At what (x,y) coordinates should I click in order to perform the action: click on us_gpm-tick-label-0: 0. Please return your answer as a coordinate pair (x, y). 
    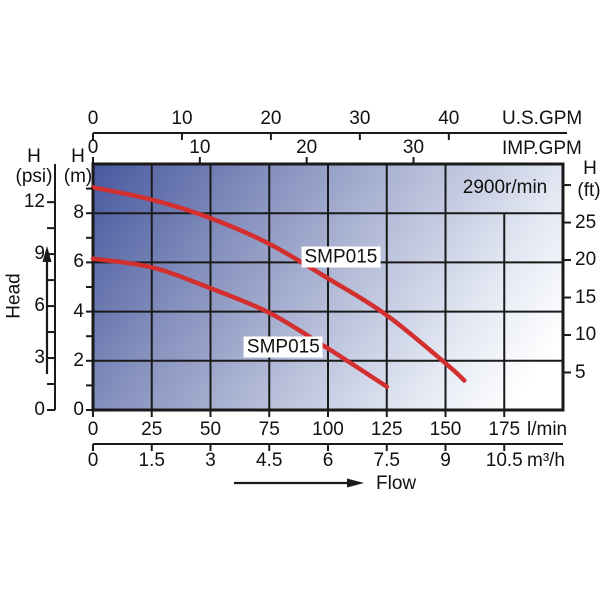
    Looking at the image, I should click on (93, 118).